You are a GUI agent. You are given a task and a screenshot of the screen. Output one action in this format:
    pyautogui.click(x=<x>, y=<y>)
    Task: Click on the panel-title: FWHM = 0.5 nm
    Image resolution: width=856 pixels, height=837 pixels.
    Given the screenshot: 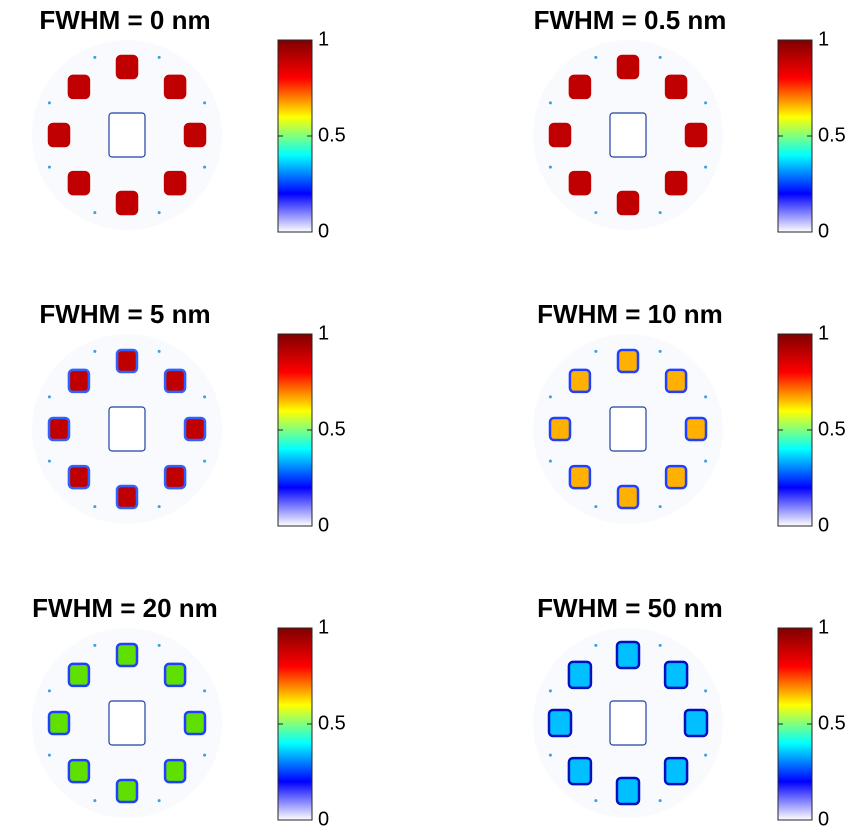 What is the action you would take?
    pyautogui.click(x=630, y=20)
    